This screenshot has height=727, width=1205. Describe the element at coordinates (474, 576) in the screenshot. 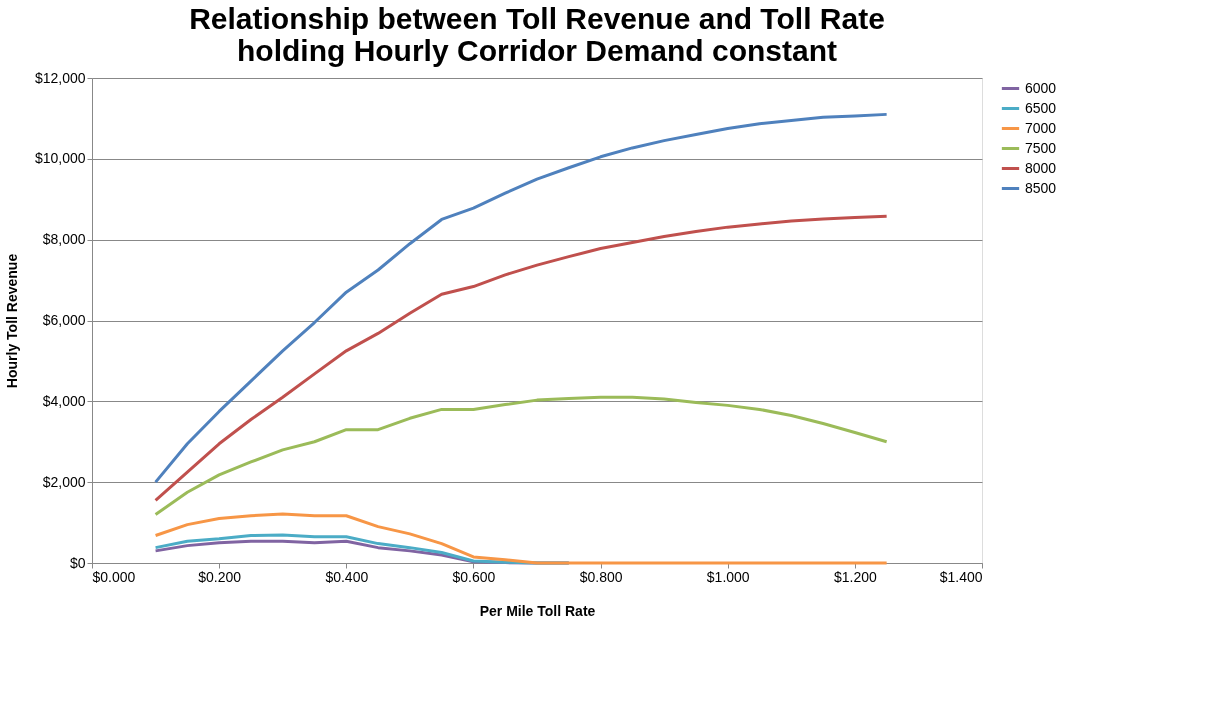

I see `x-tick-label: $0.600` at that location.